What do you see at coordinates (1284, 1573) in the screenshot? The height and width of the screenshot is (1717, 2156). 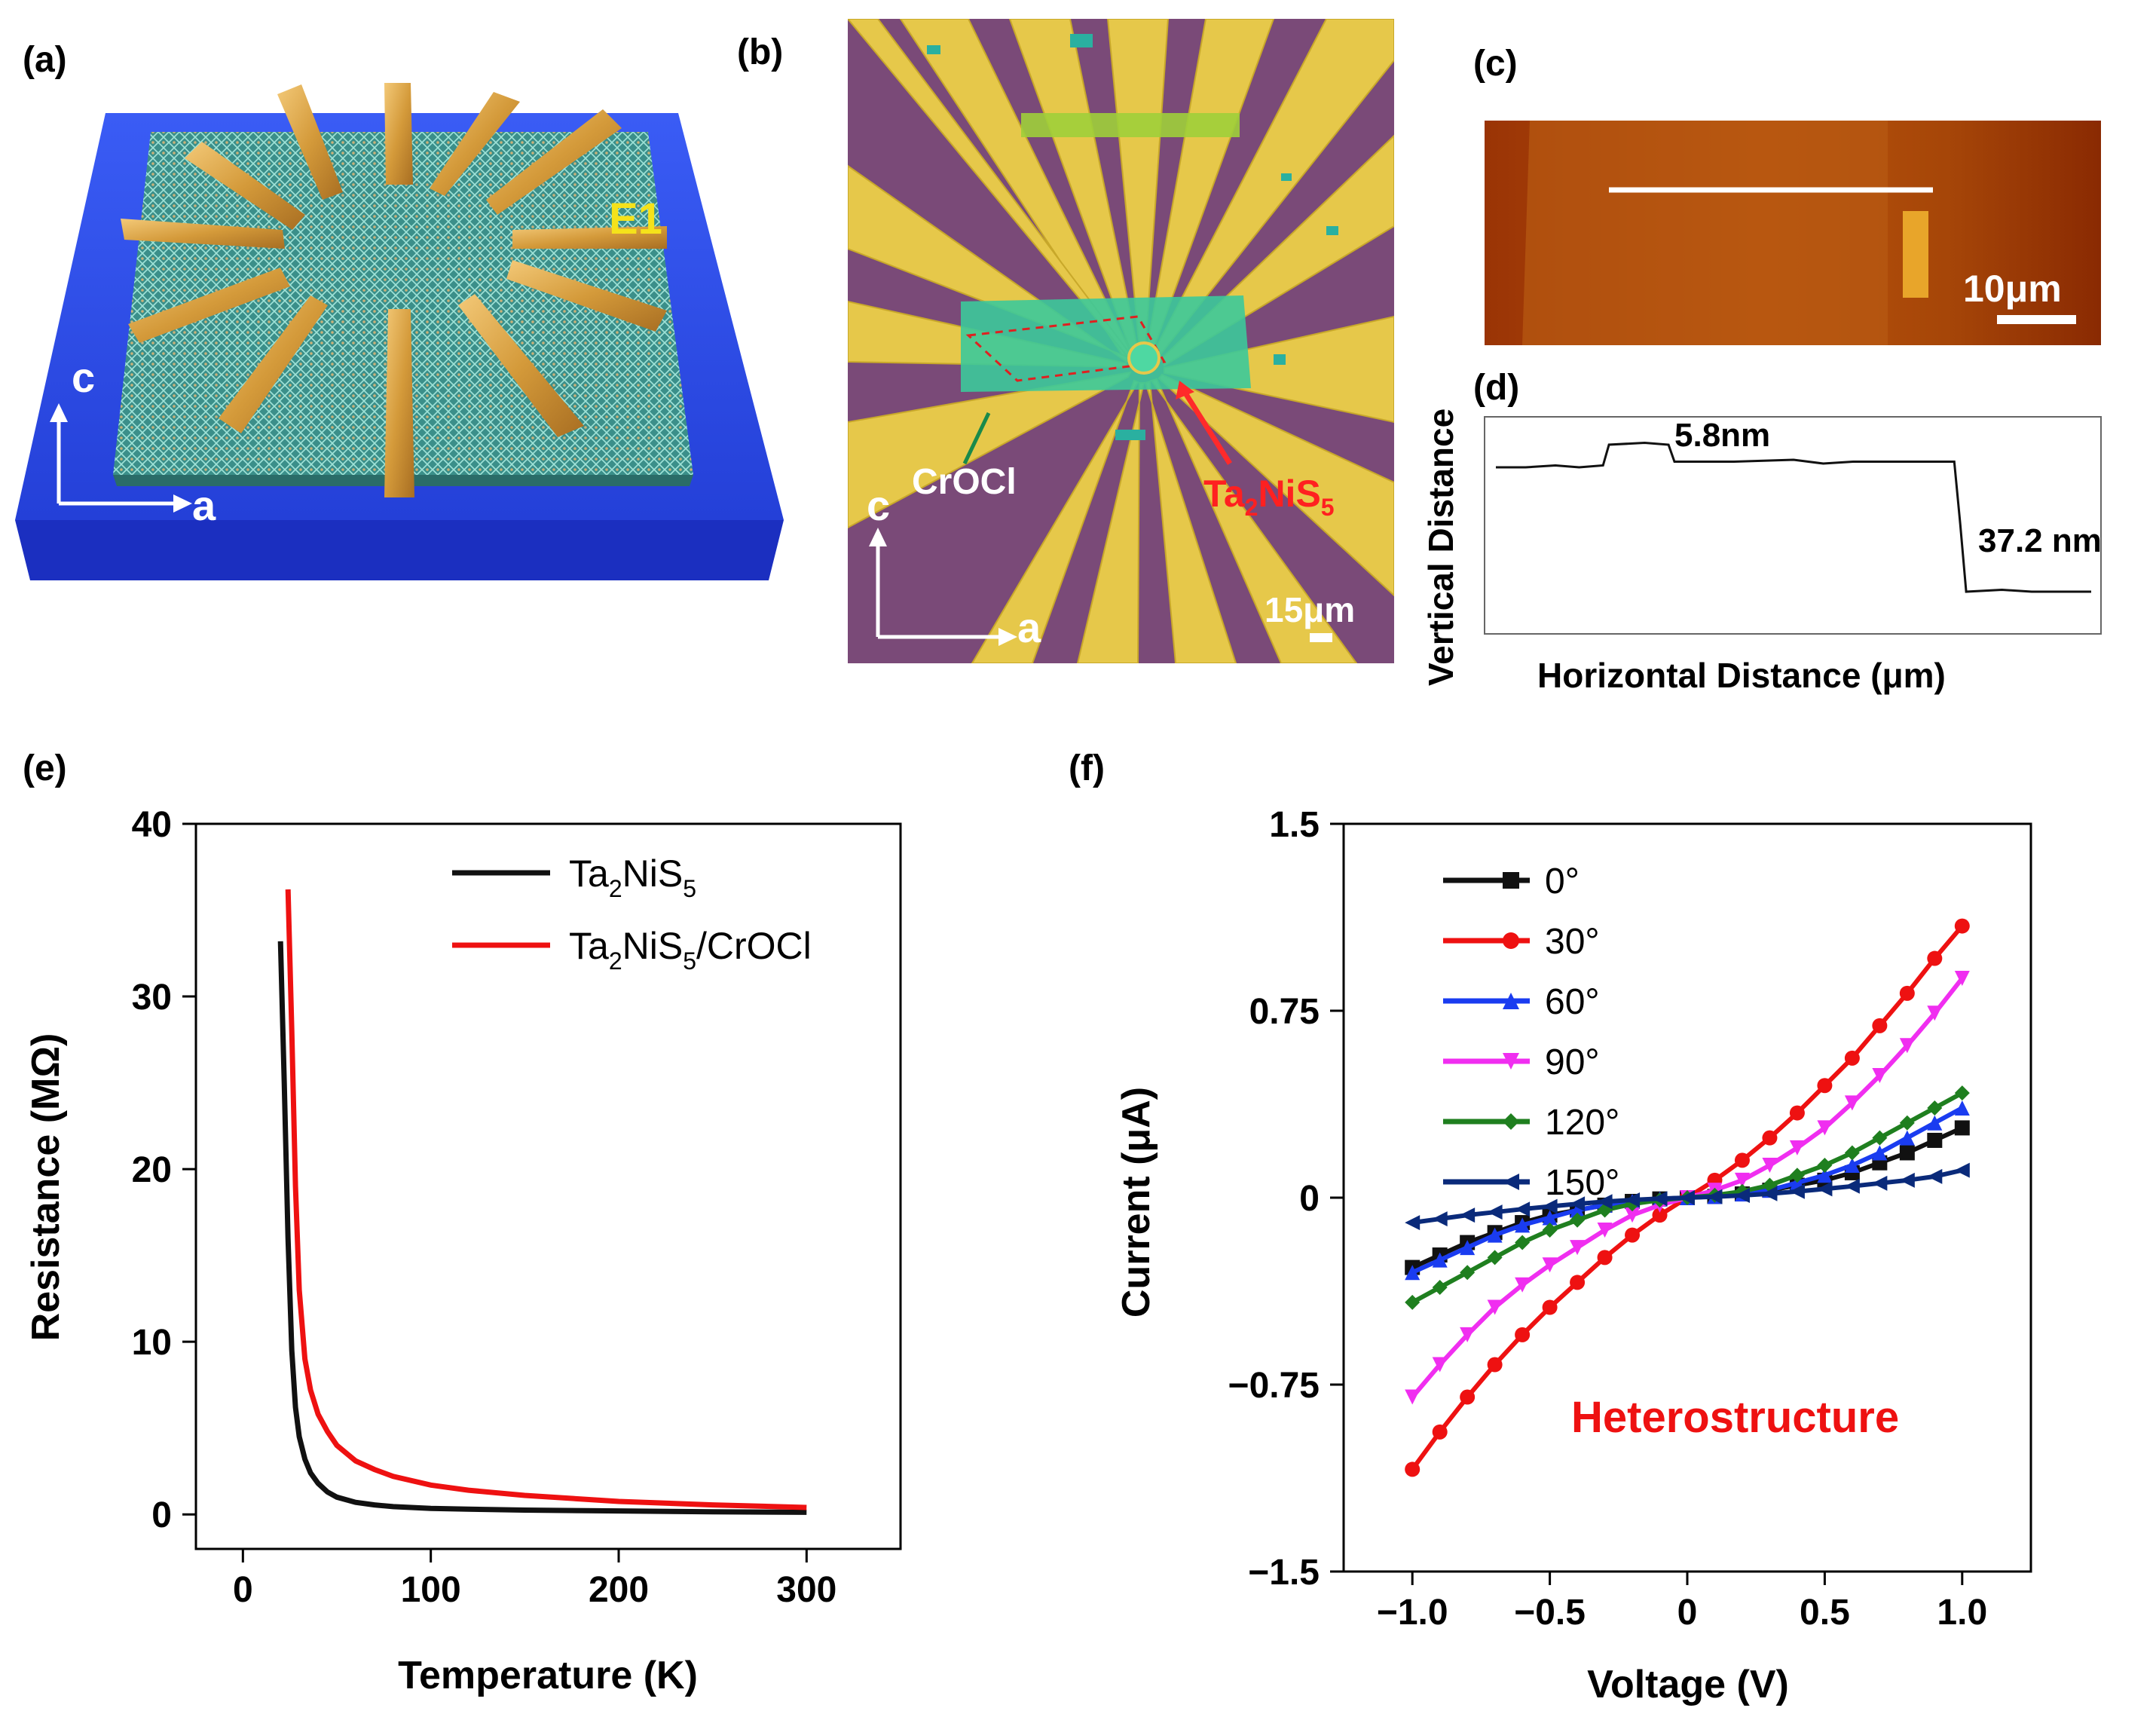 I see `chart-f-ytick-label: −1.5` at bounding box center [1284, 1573].